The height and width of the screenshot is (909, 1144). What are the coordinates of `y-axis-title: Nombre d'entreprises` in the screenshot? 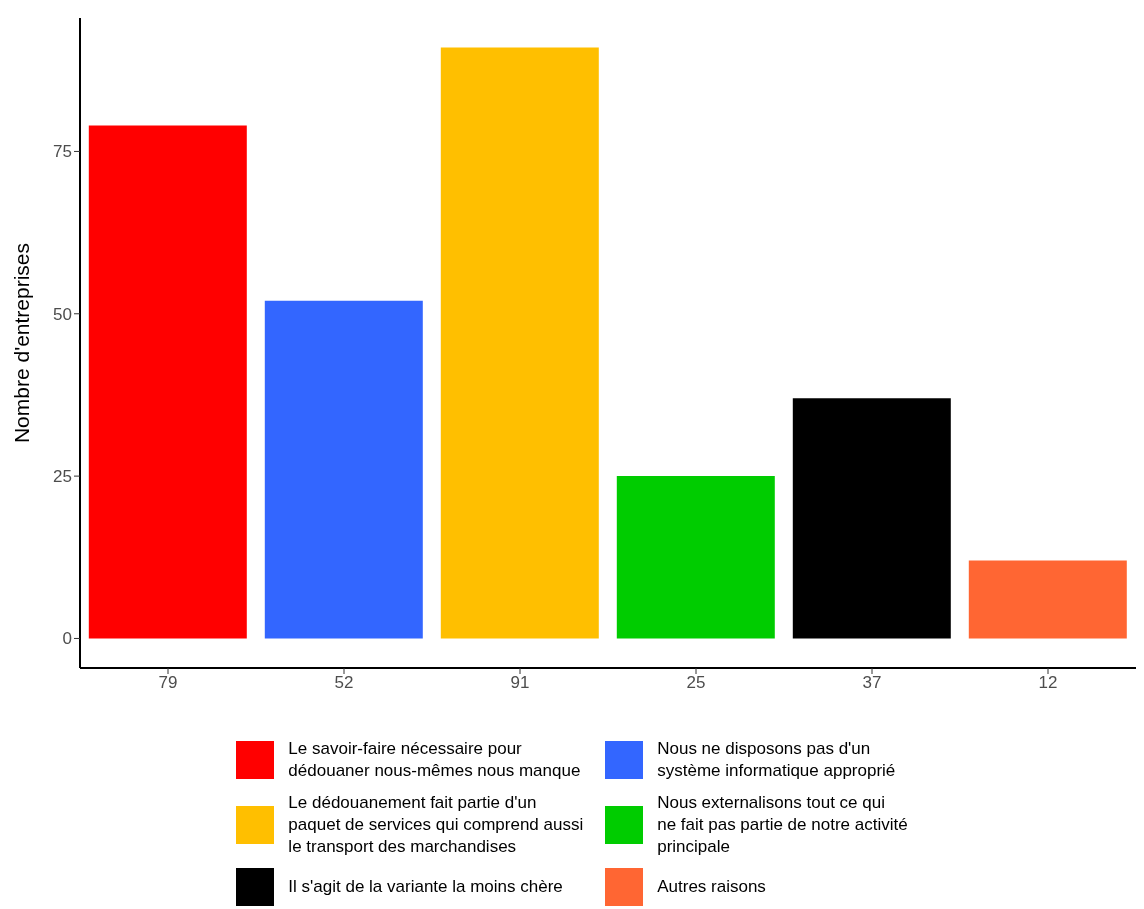 It's located at (22, 343).